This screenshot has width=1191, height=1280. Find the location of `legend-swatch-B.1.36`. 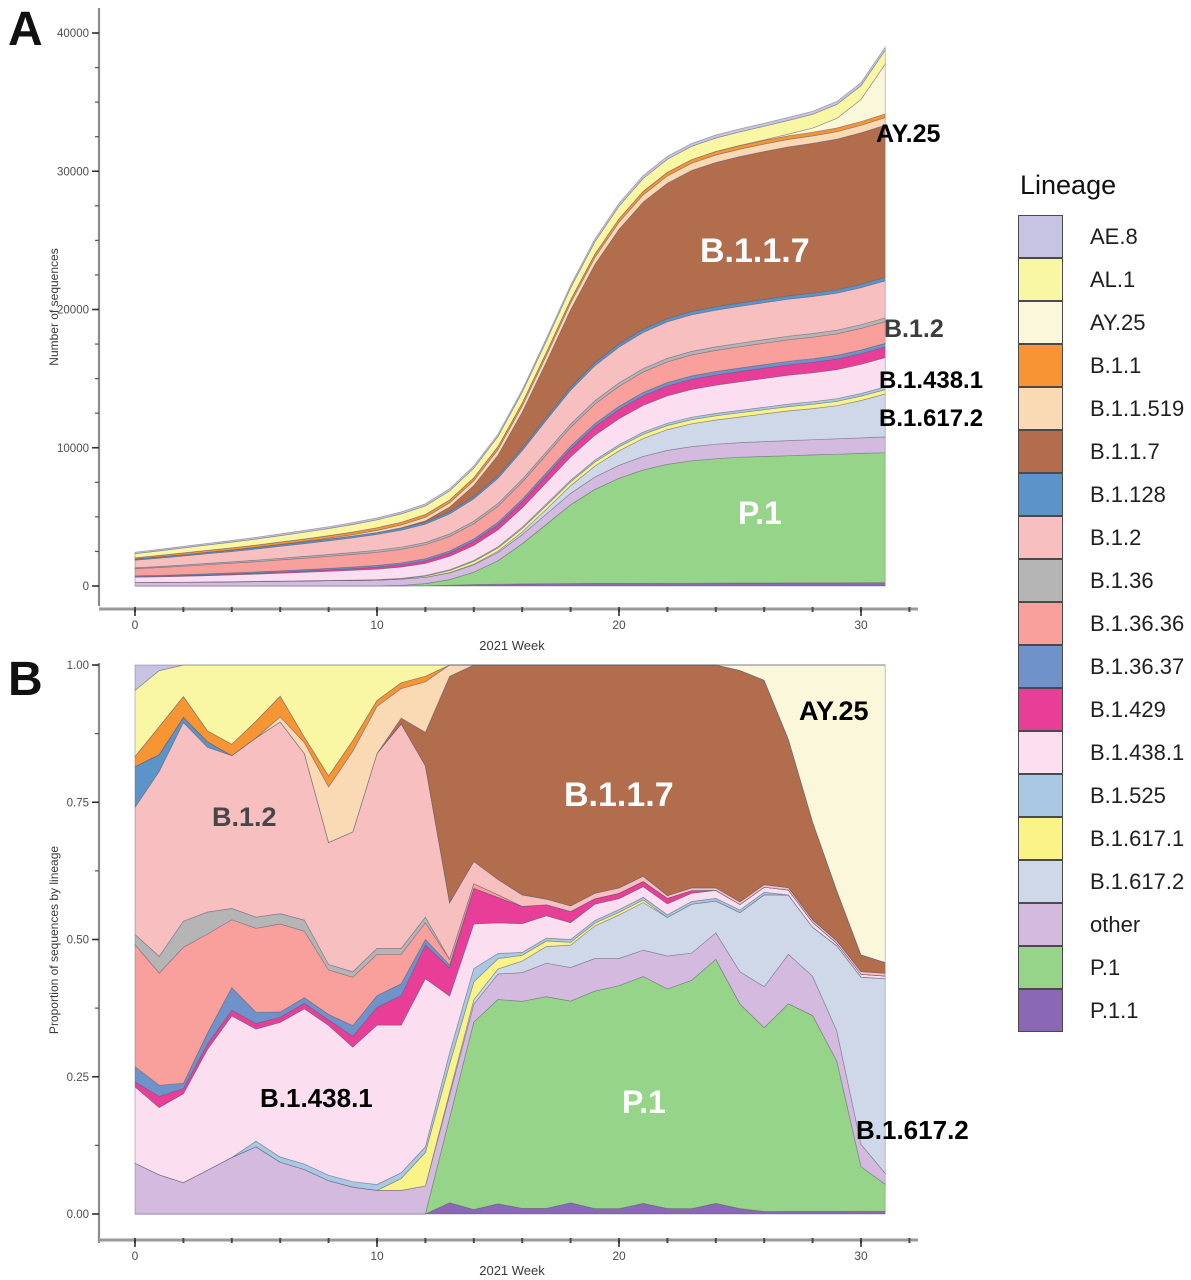

legend-swatch-B.1.36 is located at coordinates (1040, 580).